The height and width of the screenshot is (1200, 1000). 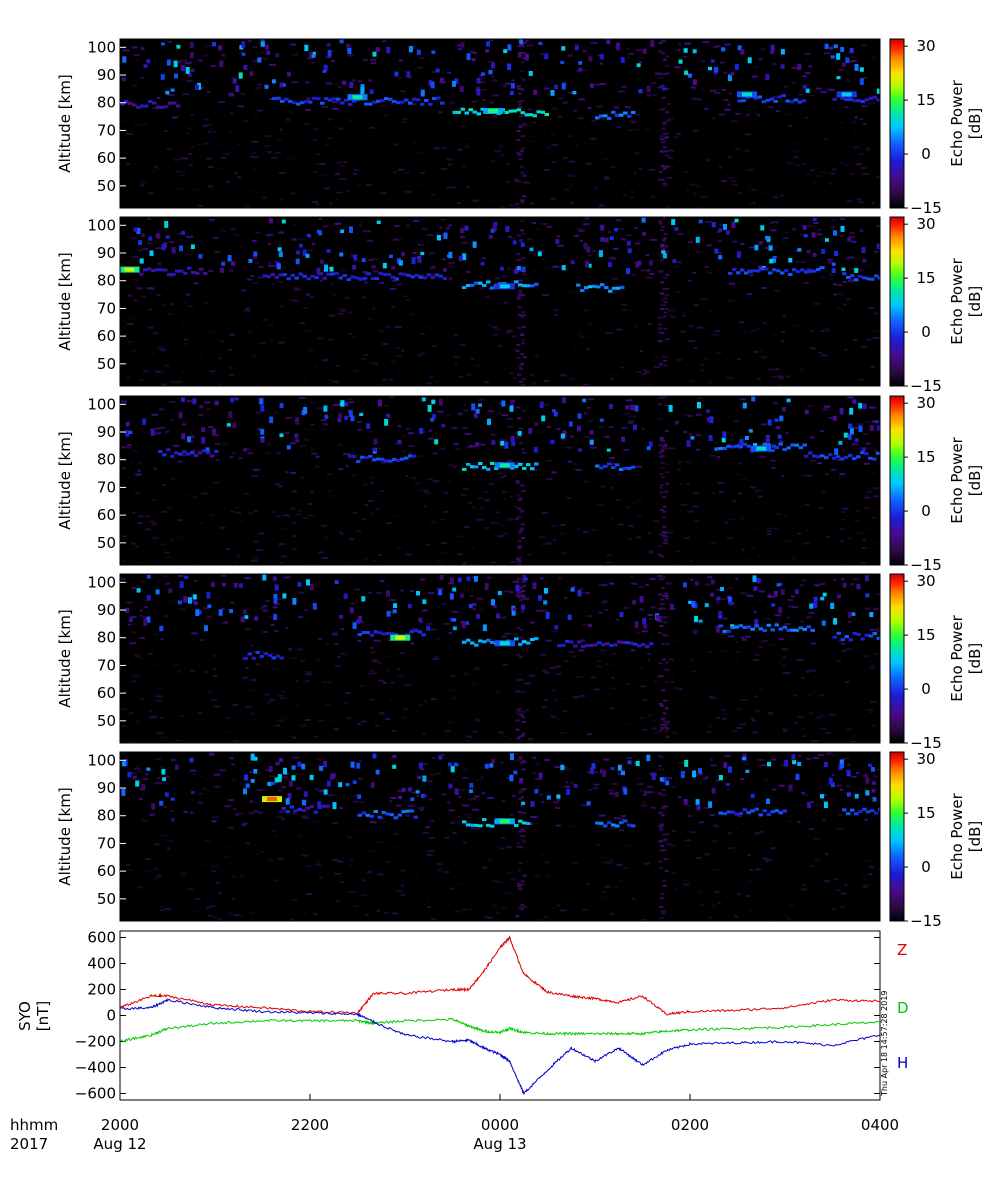 What do you see at coordinates (925, 224) in the screenshot?
I see `colorbar-tick-label: 30` at bounding box center [925, 224].